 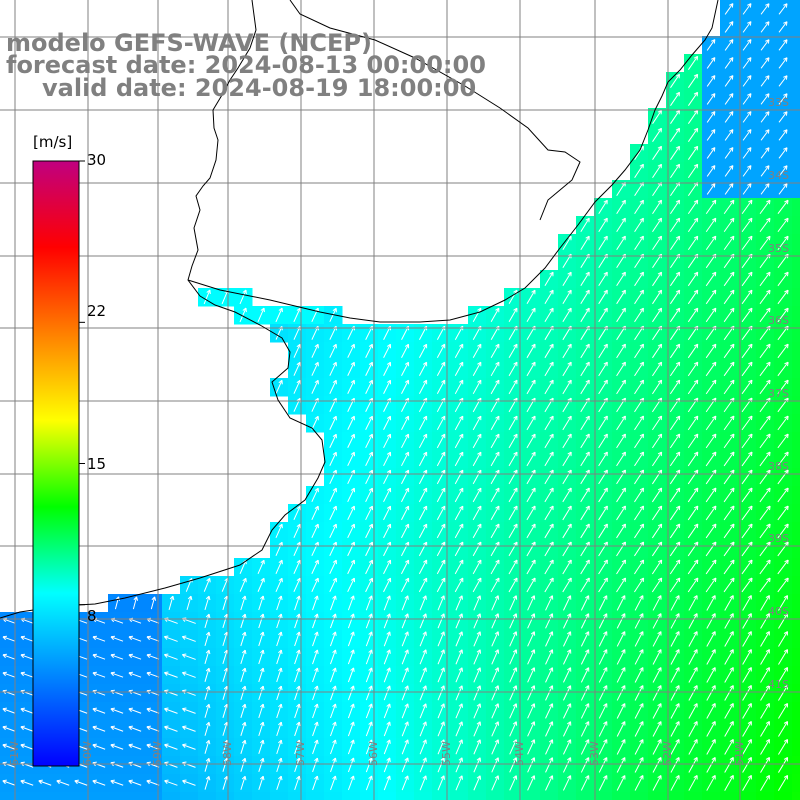 What do you see at coordinates (157, 753) in the screenshot?
I see `longitude-label: 59W` at bounding box center [157, 753].